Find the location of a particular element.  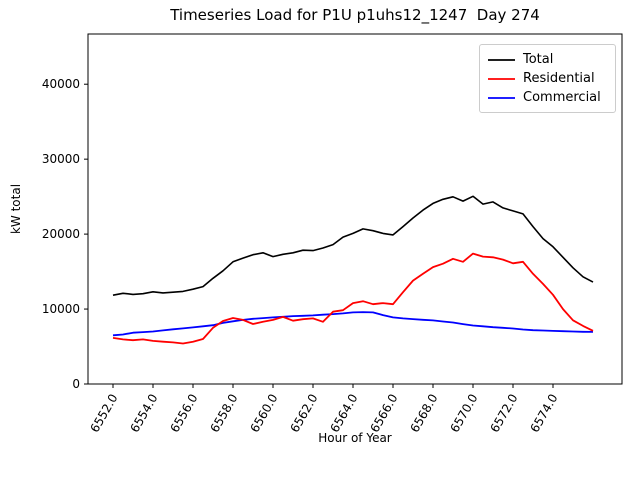

x-tick-label: 6560.0 is located at coordinates (263, 413).